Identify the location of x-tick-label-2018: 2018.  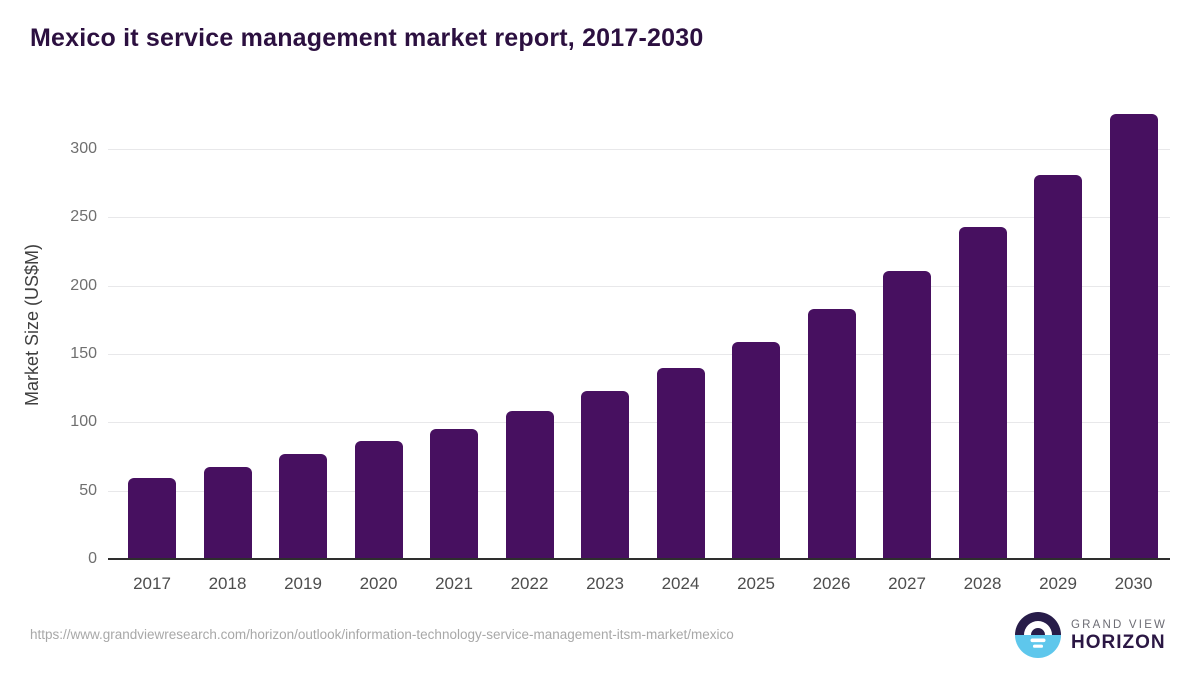
(227, 583).